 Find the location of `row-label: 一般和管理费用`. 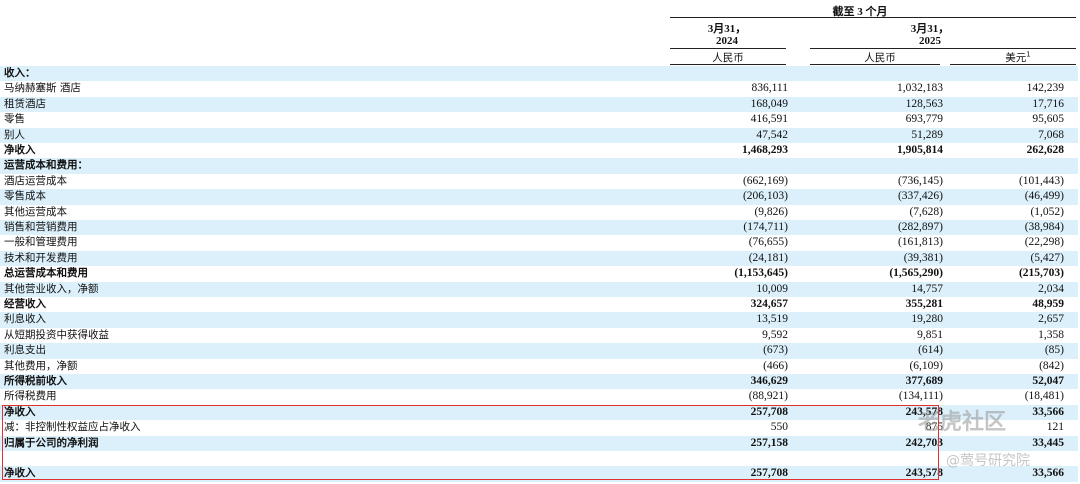

row-label: 一般和管理费用 is located at coordinates (41, 242).